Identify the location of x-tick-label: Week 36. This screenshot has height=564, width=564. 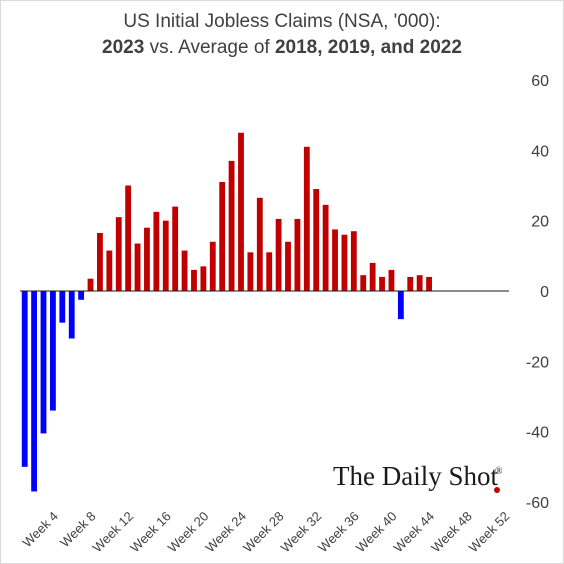
(338, 532).